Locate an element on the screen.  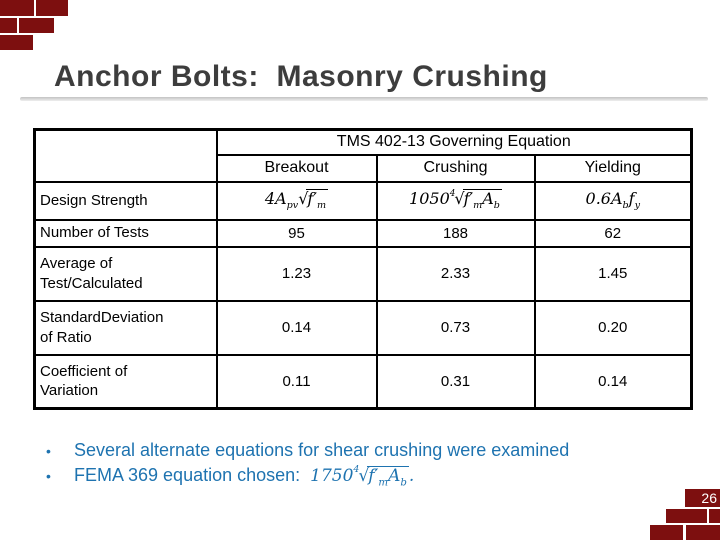
table-cell: 10504√f′mAb is located at coordinates (455, 200).